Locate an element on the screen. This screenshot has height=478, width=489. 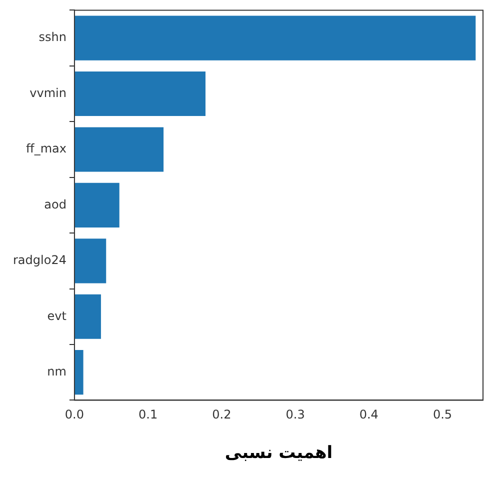
x-tick-label: 0.4 is located at coordinates (368, 415).